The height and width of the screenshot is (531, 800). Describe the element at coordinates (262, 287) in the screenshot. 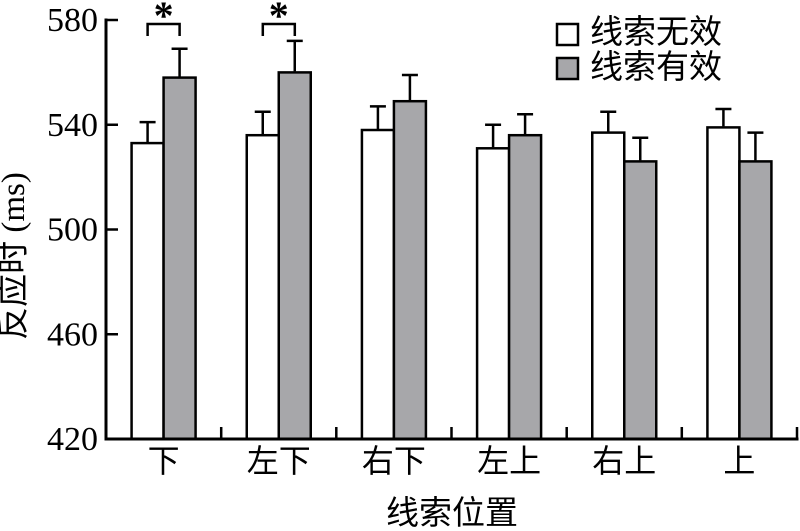

I see `bar-线索无效-左下` at that location.